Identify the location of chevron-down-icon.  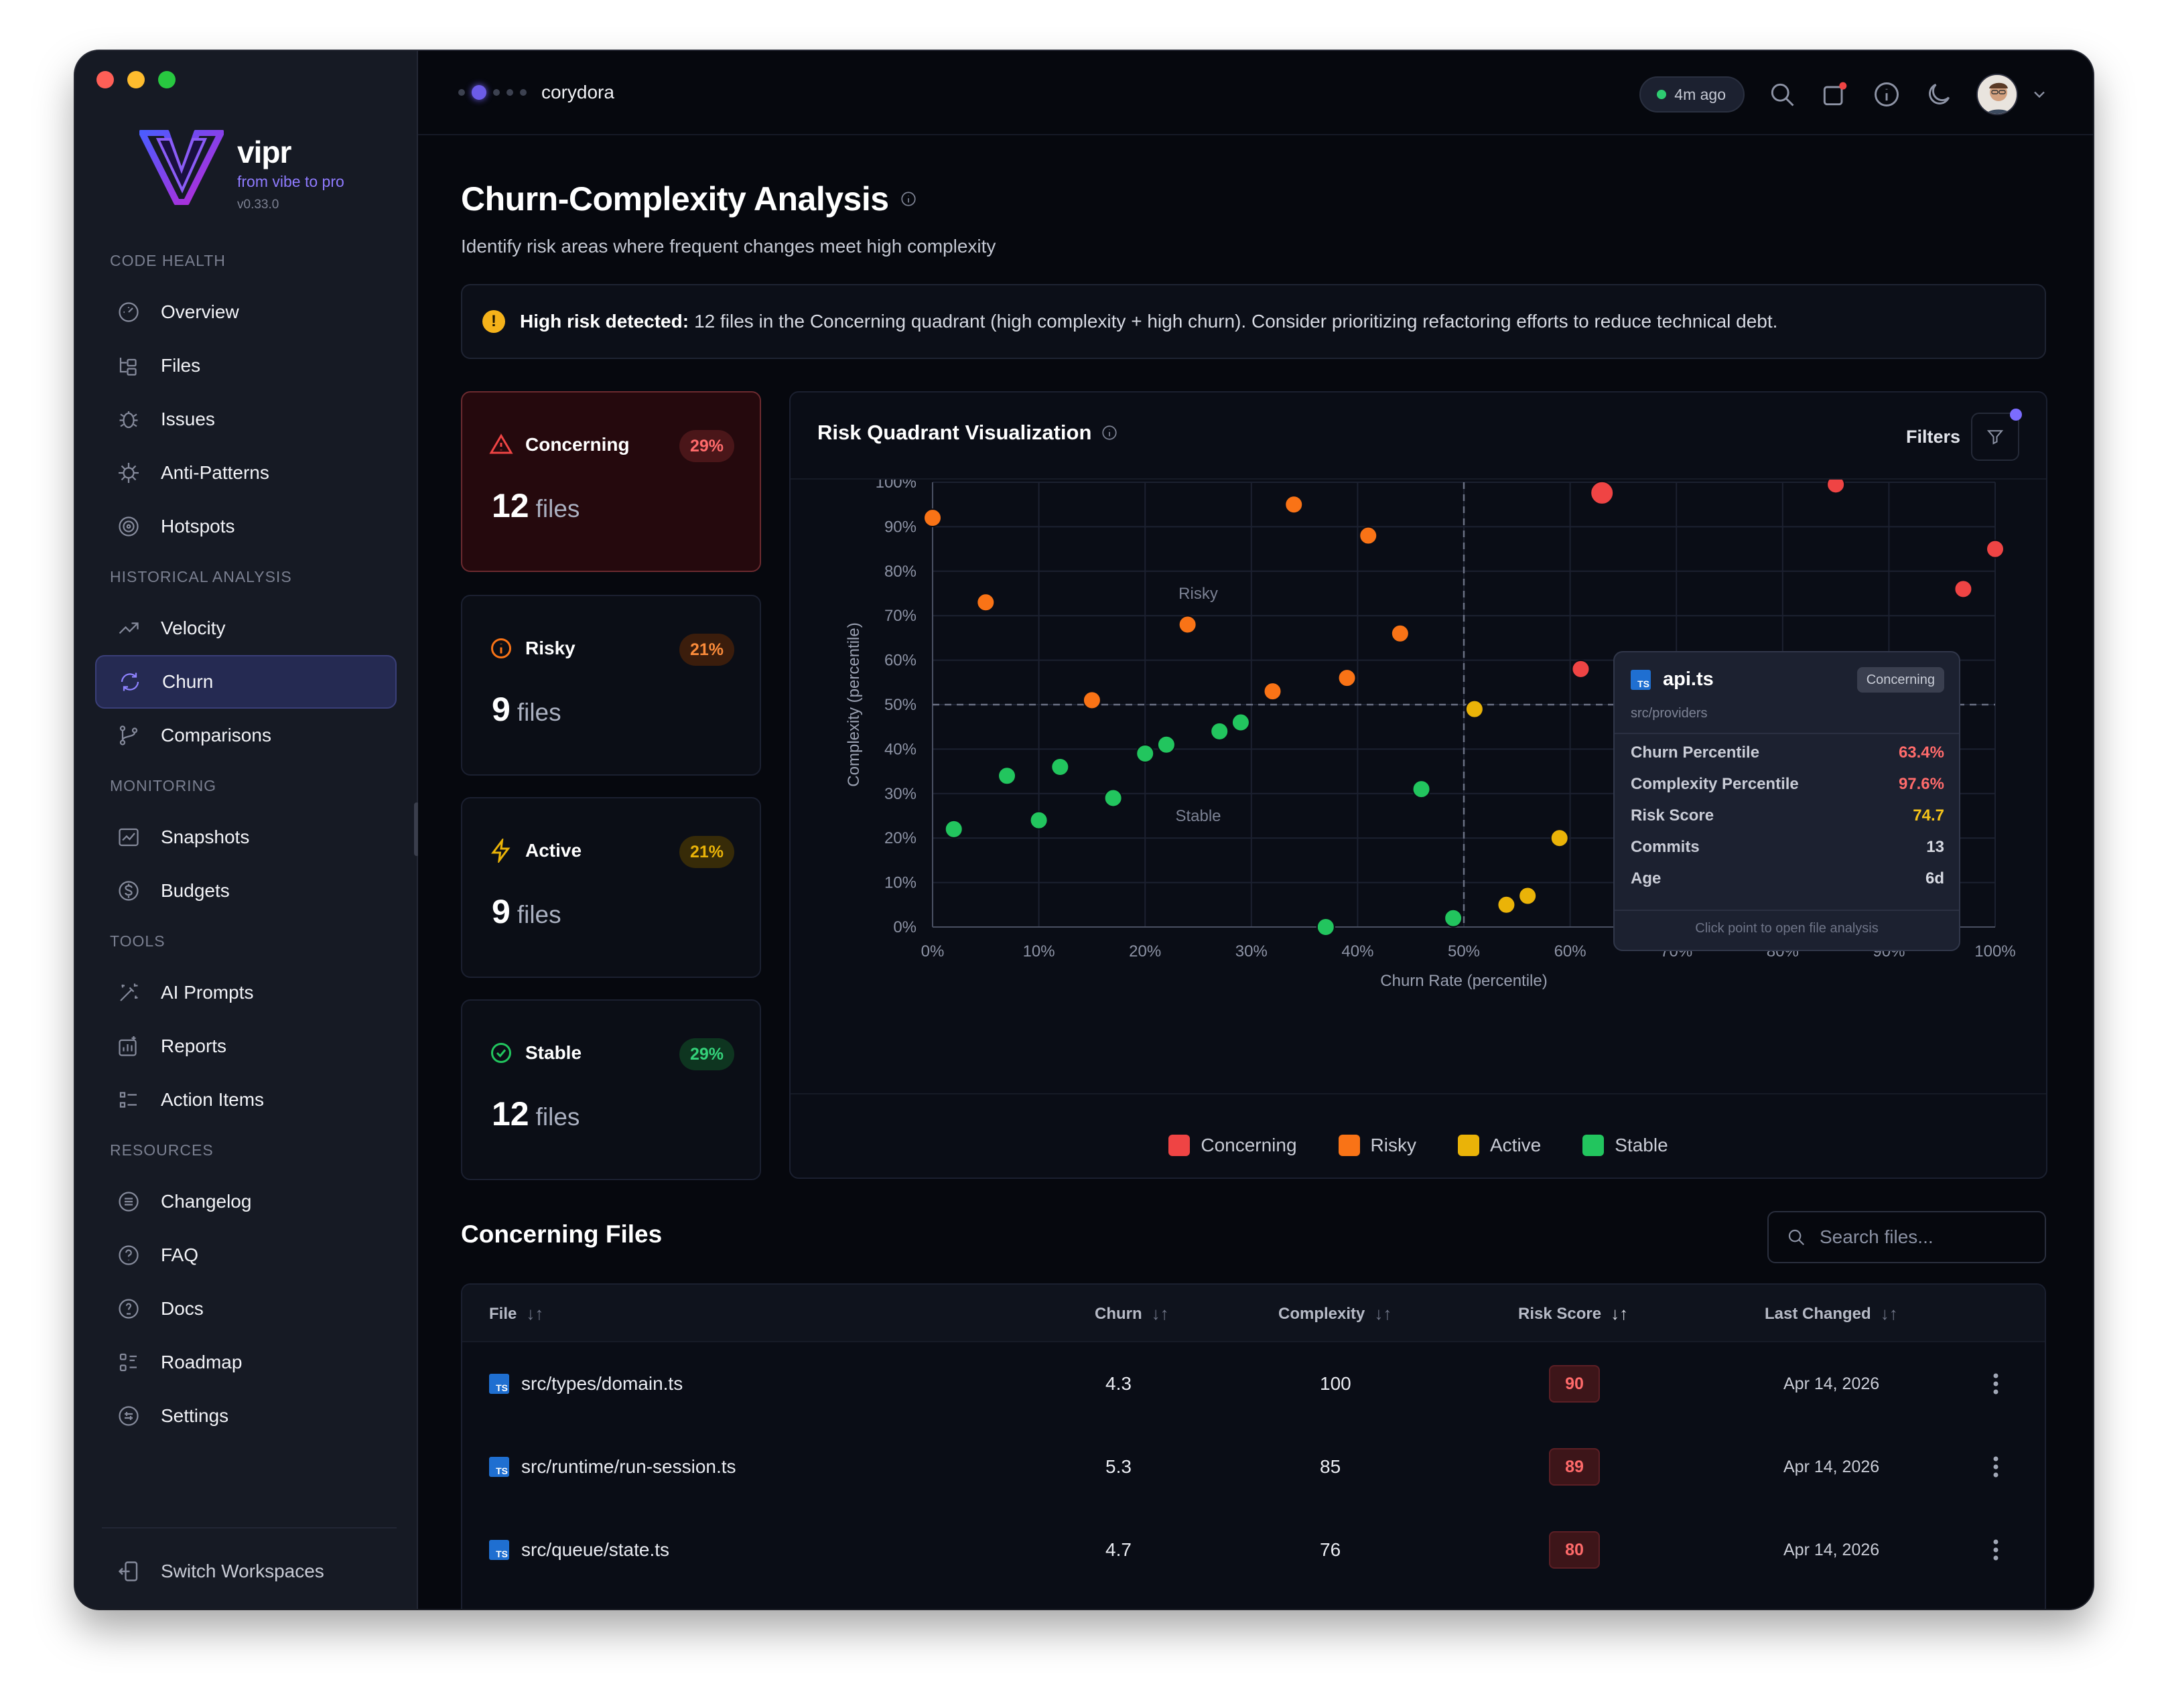
(2040, 94).